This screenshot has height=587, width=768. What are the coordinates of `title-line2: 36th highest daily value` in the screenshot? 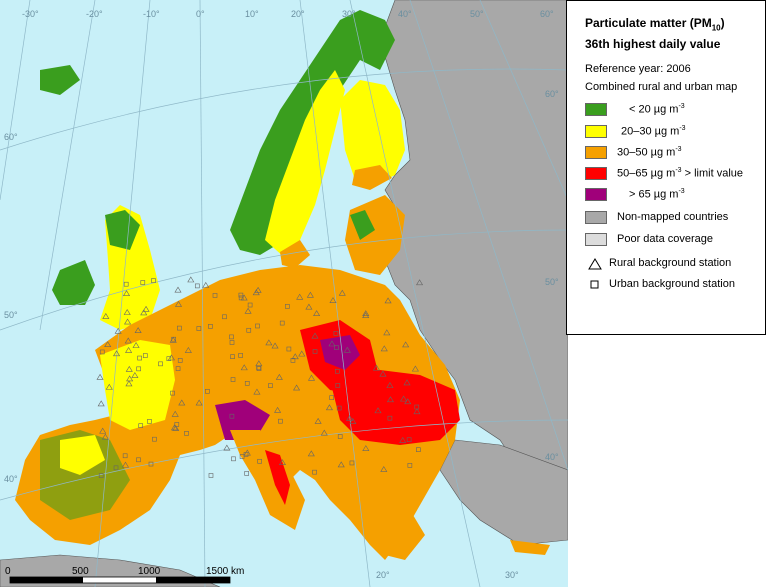 It's located at (653, 44).